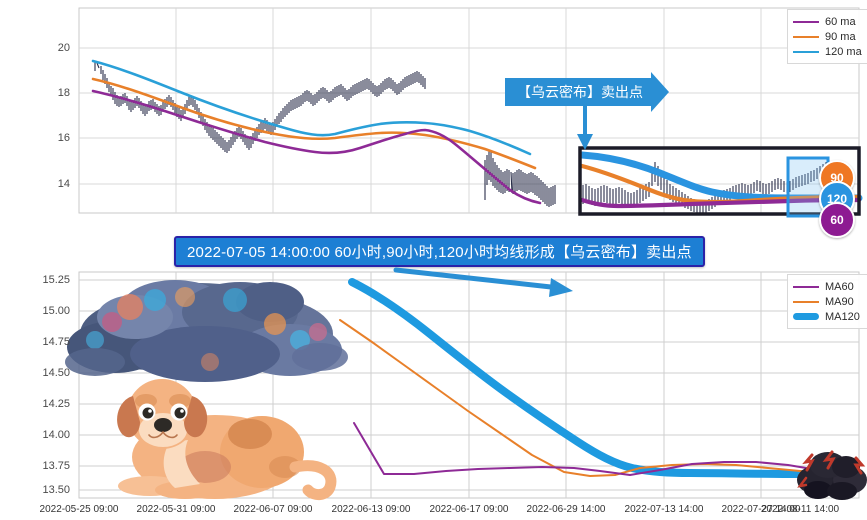  I want to click on xtick-3: 2022-06-13 09:00, so click(371, 509).